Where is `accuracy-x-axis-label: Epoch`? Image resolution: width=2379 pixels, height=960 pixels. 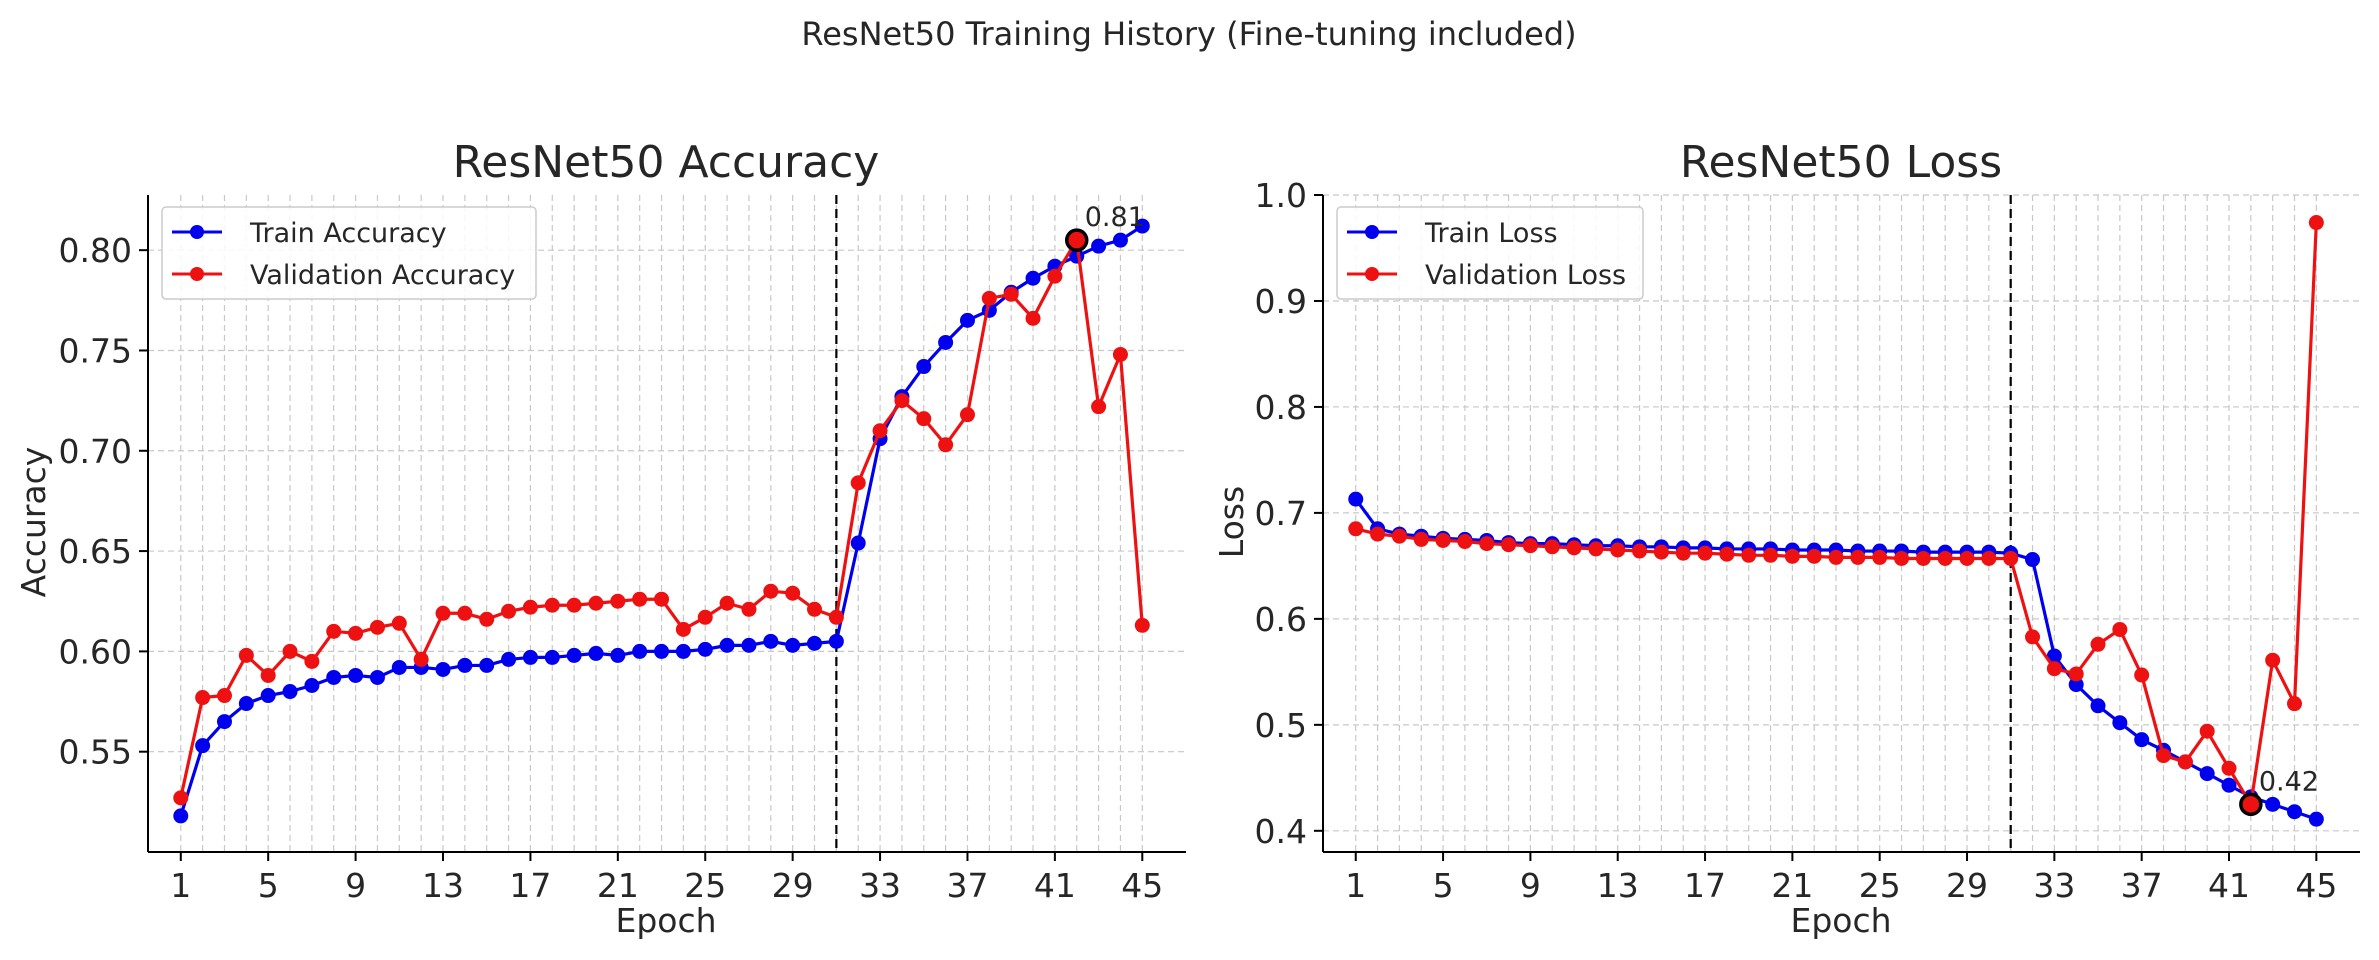 accuracy-x-axis-label: Epoch is located at coordinates (665, 920).